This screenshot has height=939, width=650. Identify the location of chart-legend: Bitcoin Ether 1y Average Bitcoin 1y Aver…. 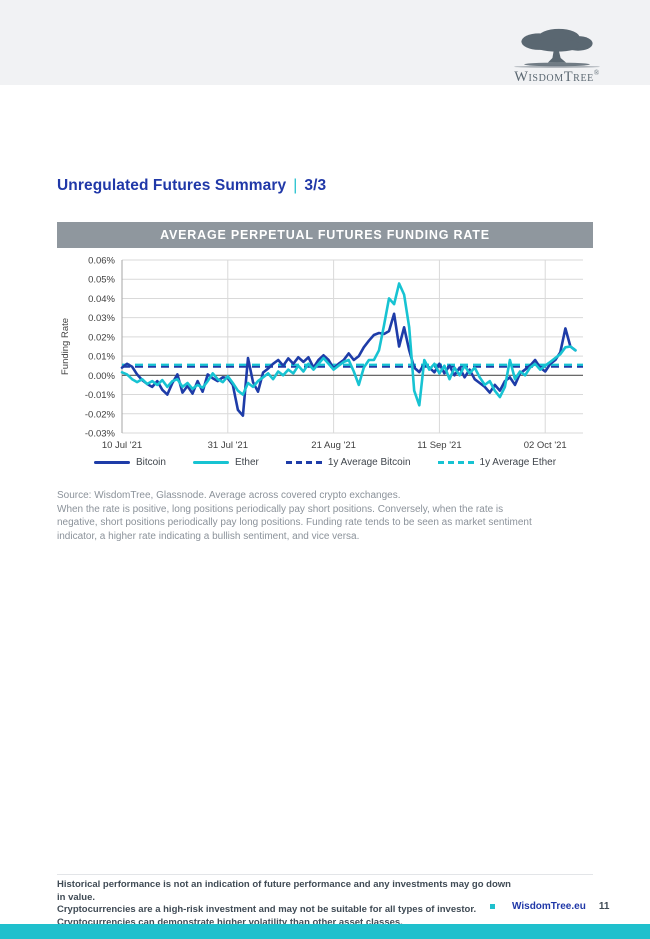
(325, 462).